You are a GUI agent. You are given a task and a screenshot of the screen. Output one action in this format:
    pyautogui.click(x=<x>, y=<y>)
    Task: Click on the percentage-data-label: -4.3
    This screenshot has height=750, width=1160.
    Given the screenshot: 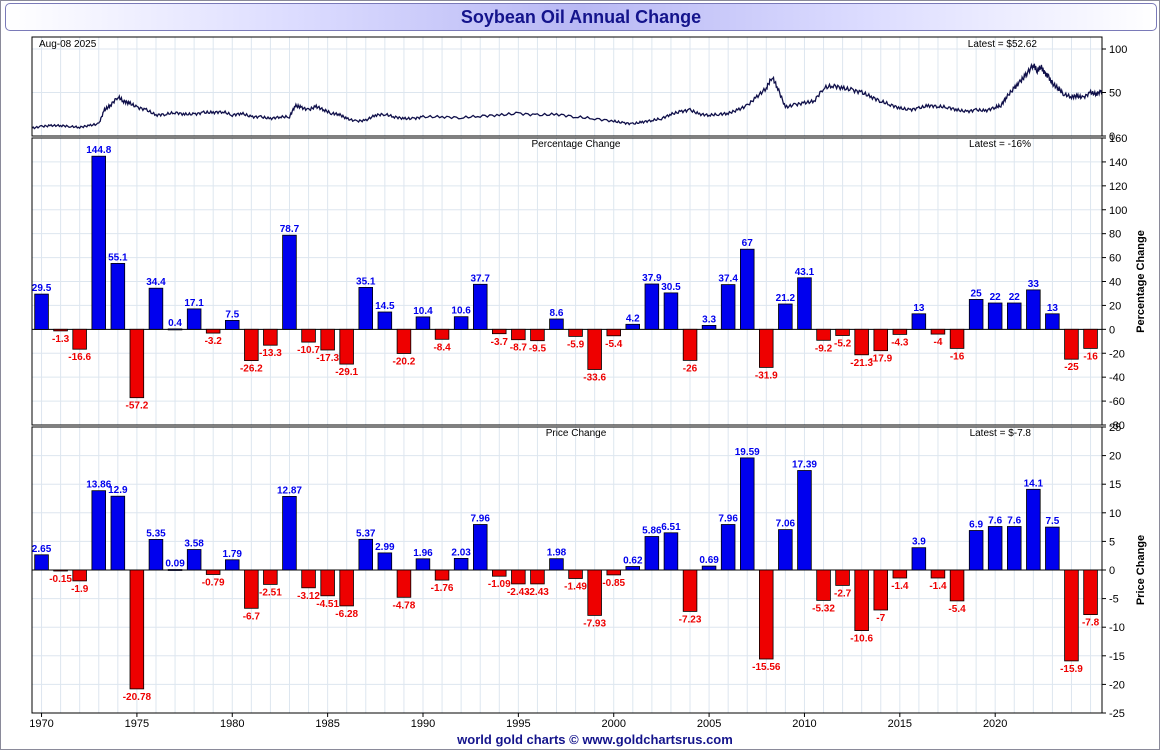 What is the action you would take?
    pyautogui.click(x=900, y=342)
    